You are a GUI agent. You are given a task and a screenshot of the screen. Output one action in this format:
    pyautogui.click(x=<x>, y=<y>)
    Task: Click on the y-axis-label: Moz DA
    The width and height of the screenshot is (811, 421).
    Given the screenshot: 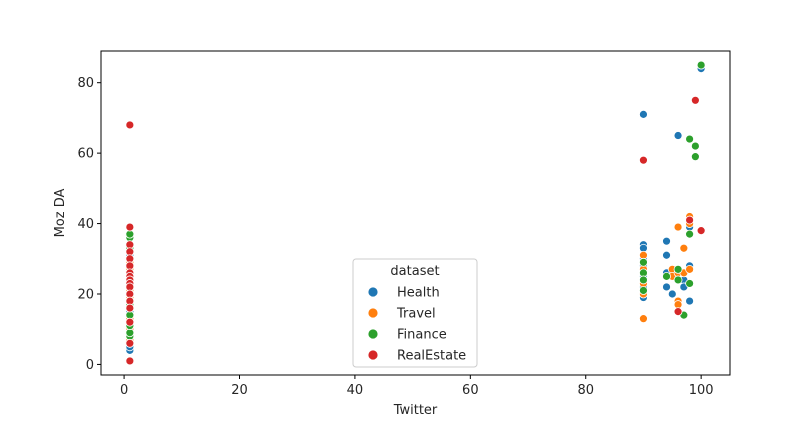 What is the action you would take?
    pyautogui.click(x=60, y=212)
    